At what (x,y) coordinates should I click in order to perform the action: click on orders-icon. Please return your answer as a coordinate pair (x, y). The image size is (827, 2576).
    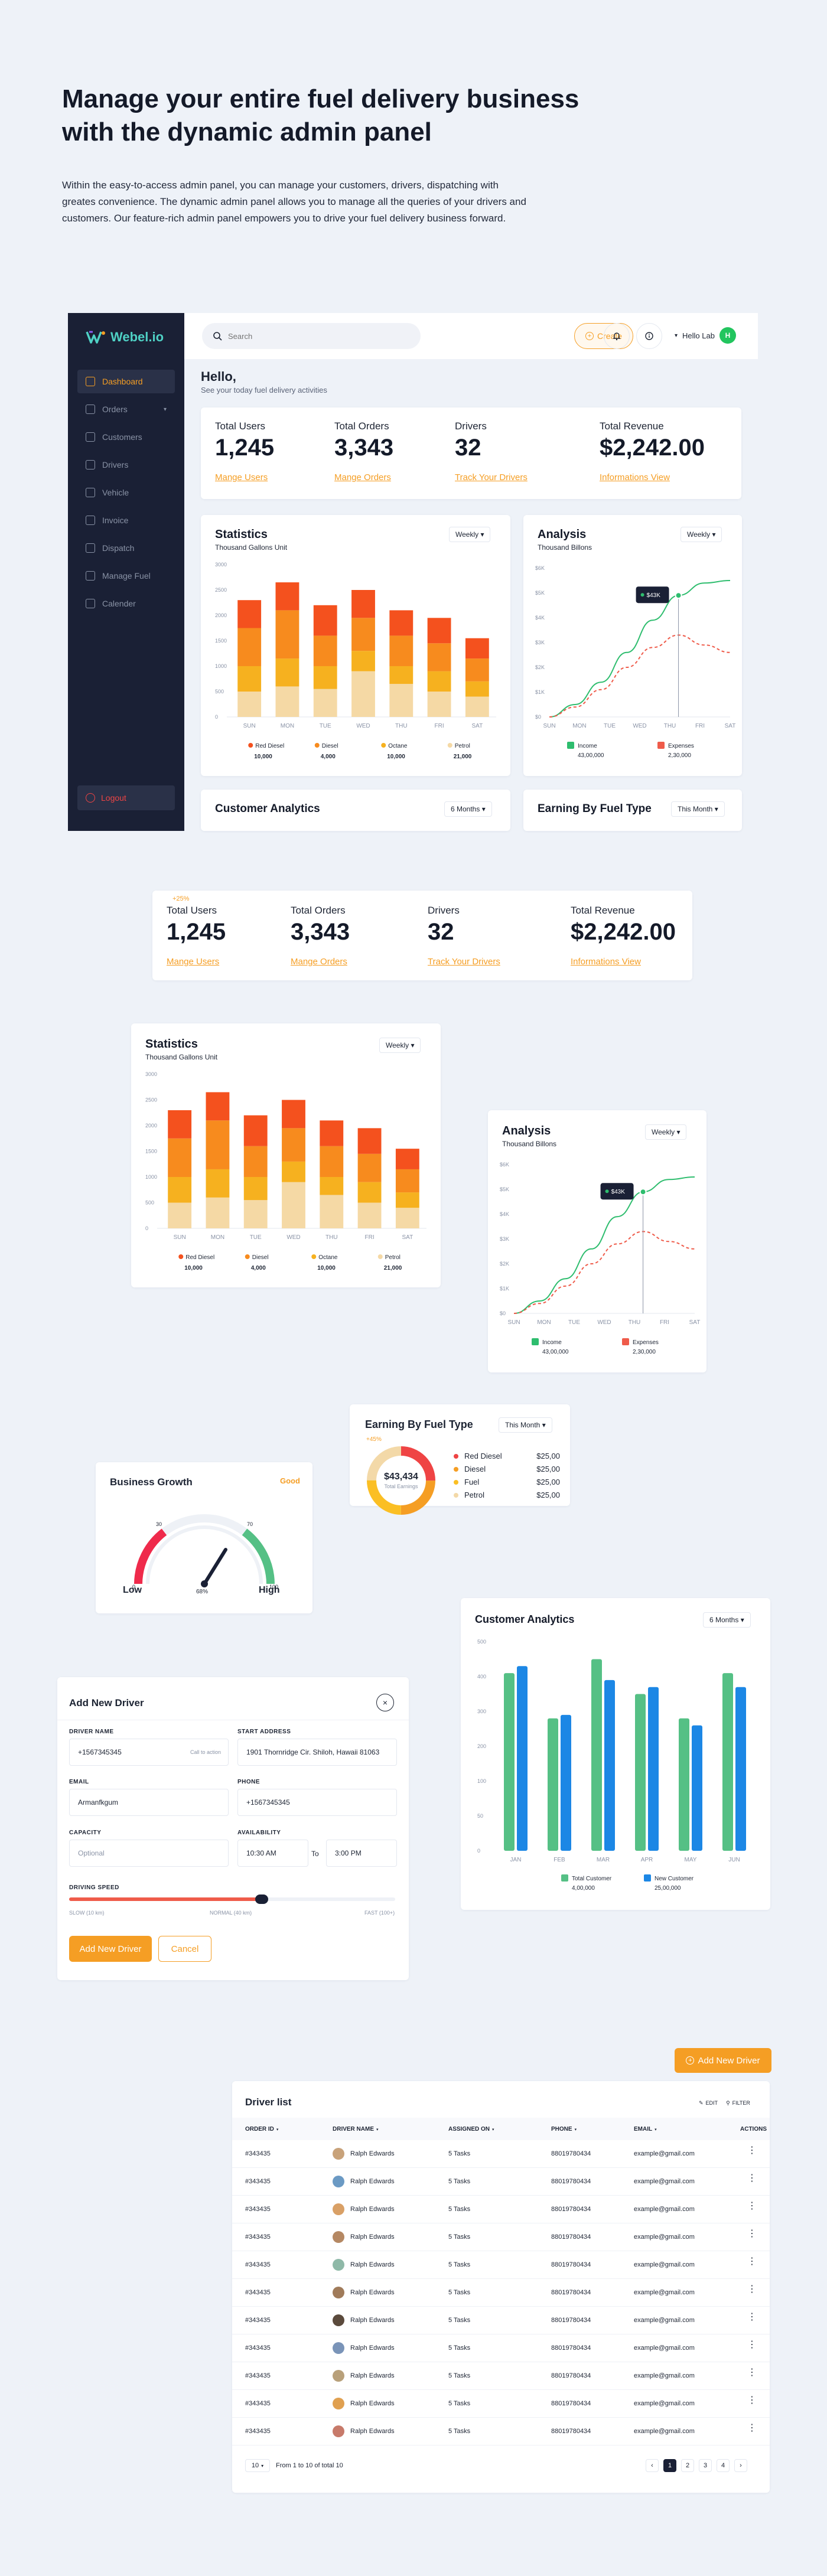
    Looking at the image, I should click on (91, 410).